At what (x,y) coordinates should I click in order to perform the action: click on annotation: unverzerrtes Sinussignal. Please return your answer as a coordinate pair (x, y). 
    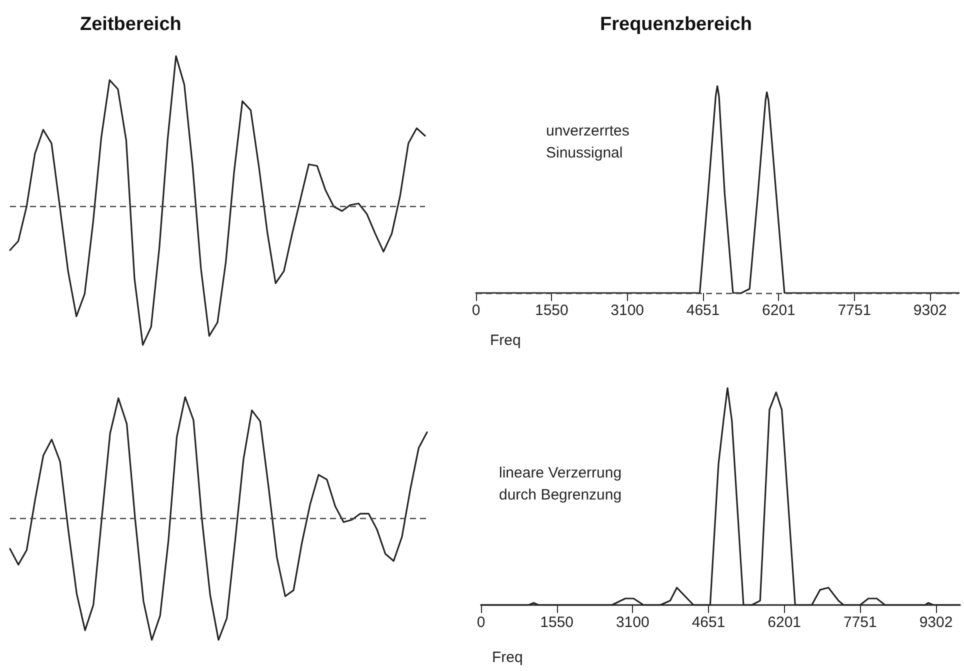
    Looking at the image, I should click on (588, 142).